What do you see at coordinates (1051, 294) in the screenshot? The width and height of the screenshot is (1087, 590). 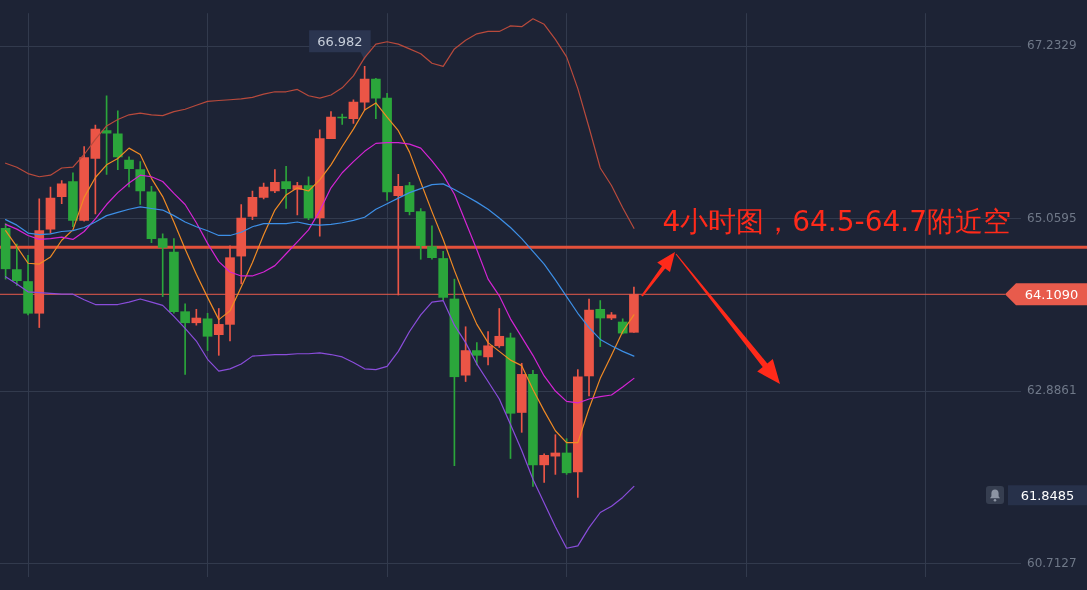 I see `ref-line-label: 64.1090` at bounding box center [1051, 294].